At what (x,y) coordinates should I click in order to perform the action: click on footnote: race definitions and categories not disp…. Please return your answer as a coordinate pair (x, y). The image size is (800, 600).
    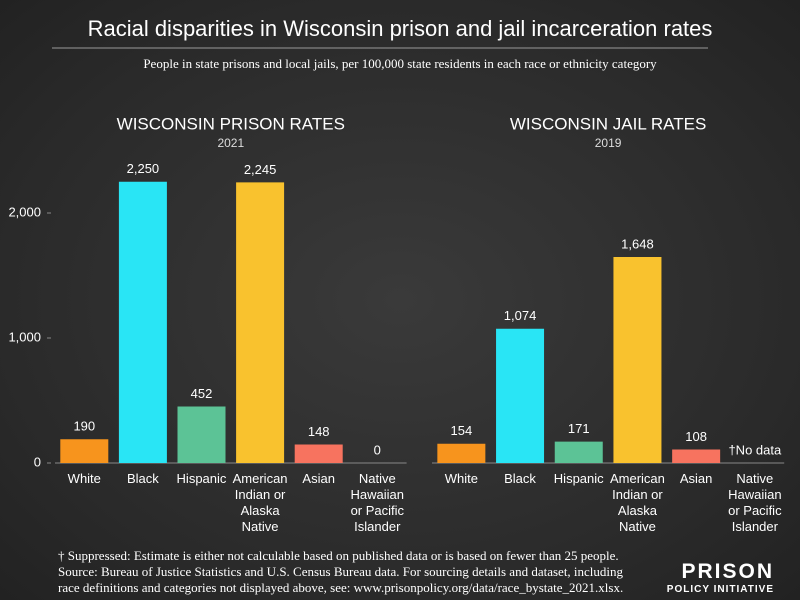
    Looking at the image, I should click on (341, 587).